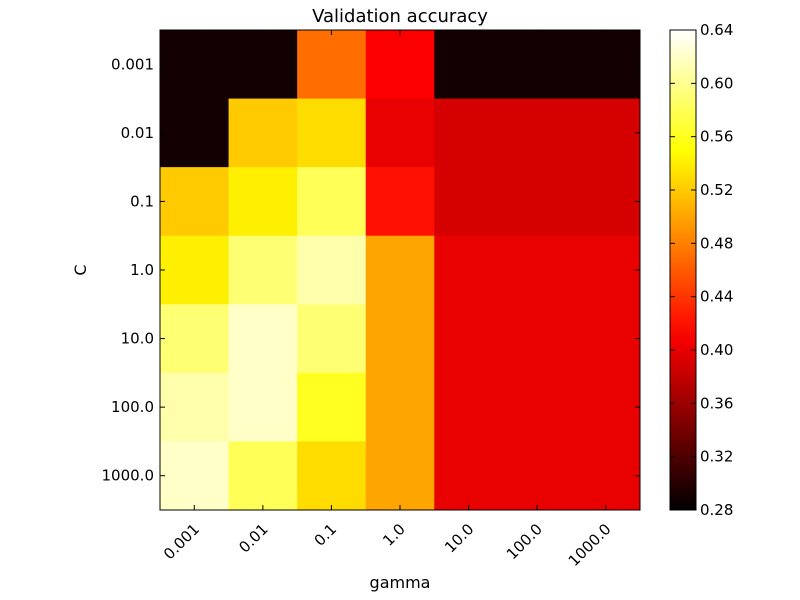 Image resolution: width=800 pixels, height=600 pixels. What do you see at coordinates (142, 270) in the screenshot?
I see `y-tick-label: 1.0` at bounding box center [142, 270].